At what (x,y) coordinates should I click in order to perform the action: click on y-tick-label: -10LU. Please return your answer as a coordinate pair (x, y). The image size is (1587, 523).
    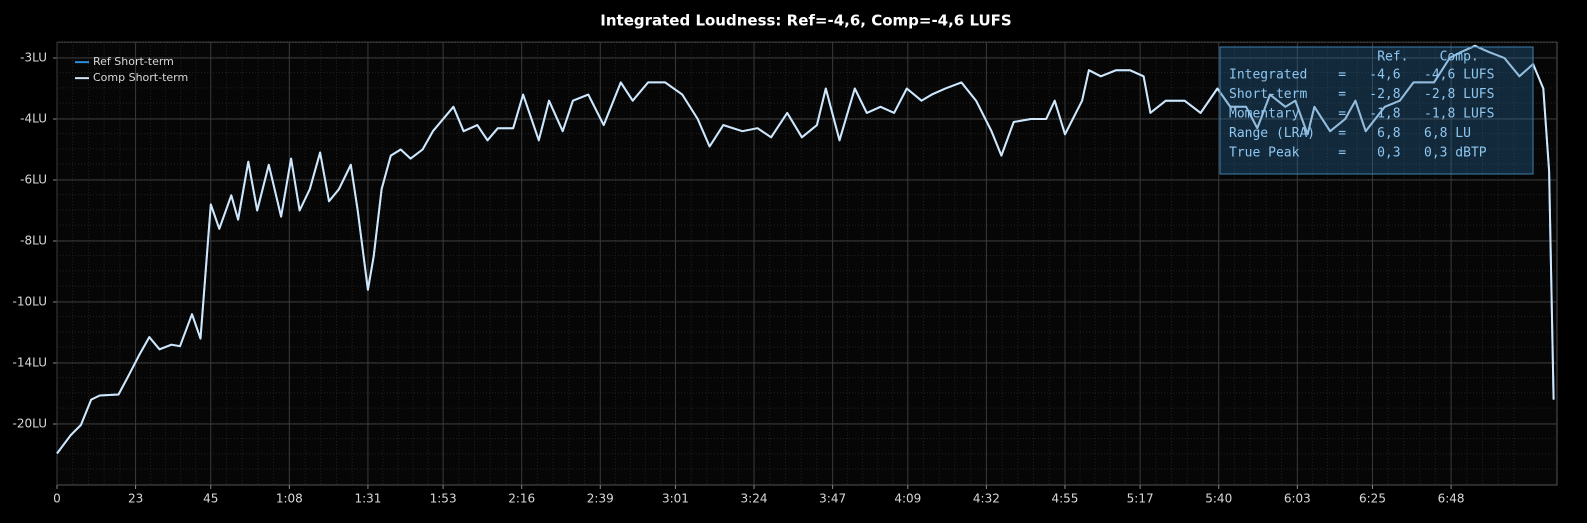
    Looking at the image, I should click on (30, 302).